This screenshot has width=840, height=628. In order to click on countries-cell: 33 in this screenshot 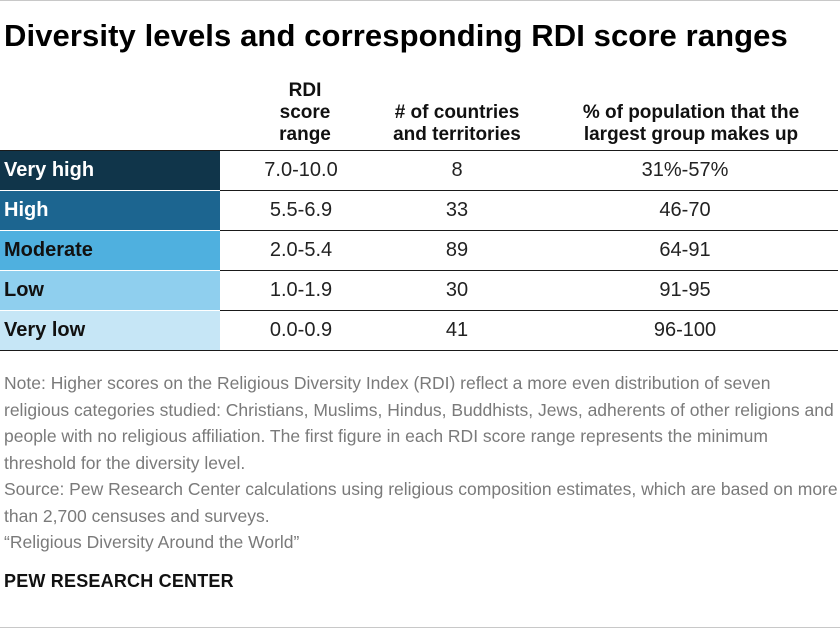, I will do `click(457, 210)`.